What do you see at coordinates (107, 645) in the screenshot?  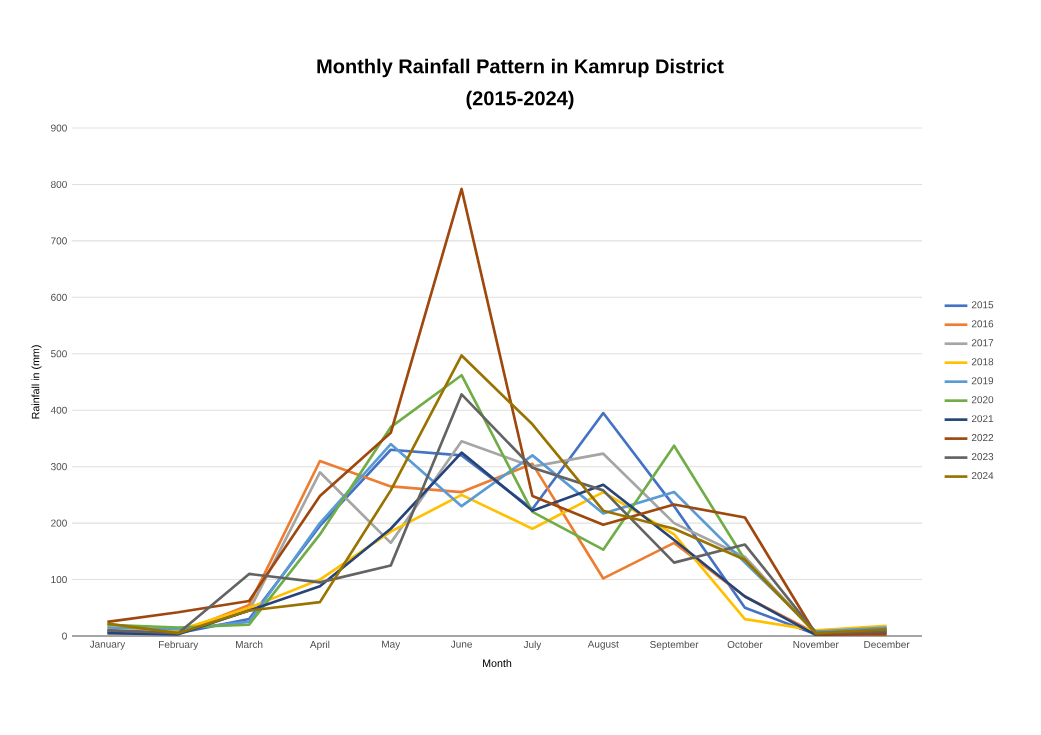 I see `x-tick-label: January` at bounding box center [107, 645].